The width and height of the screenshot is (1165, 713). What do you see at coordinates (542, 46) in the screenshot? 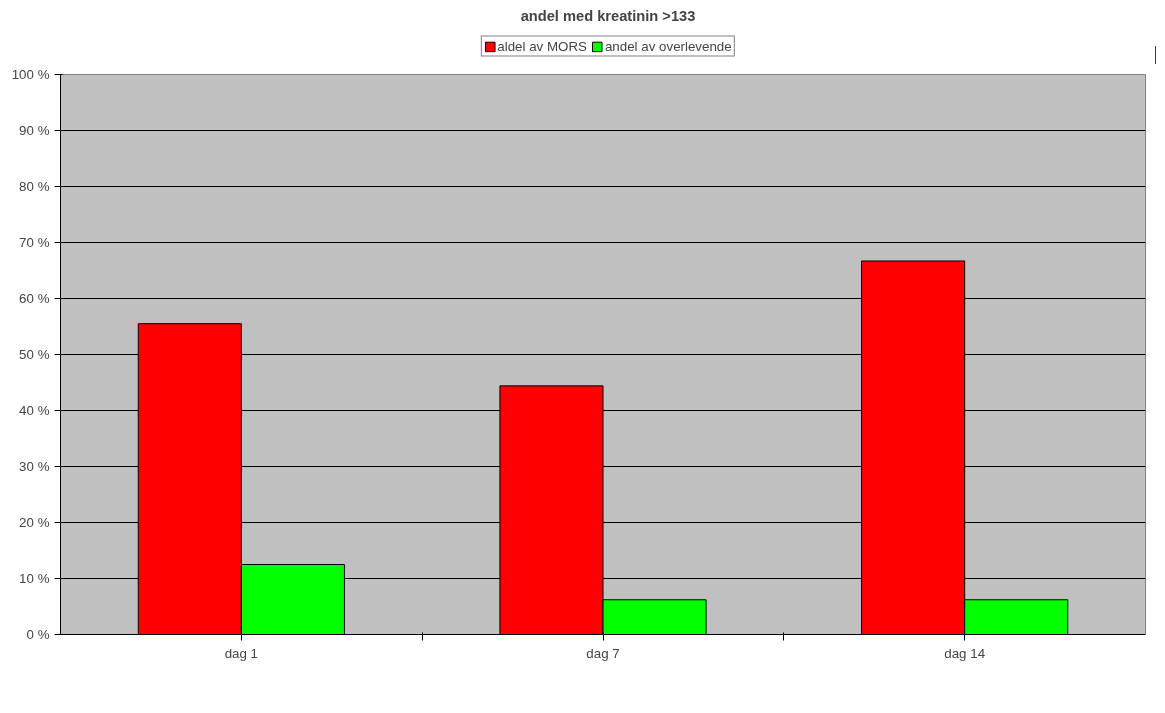
I see `legend-label: aldel av MORS` at bounding box center [542, 46].